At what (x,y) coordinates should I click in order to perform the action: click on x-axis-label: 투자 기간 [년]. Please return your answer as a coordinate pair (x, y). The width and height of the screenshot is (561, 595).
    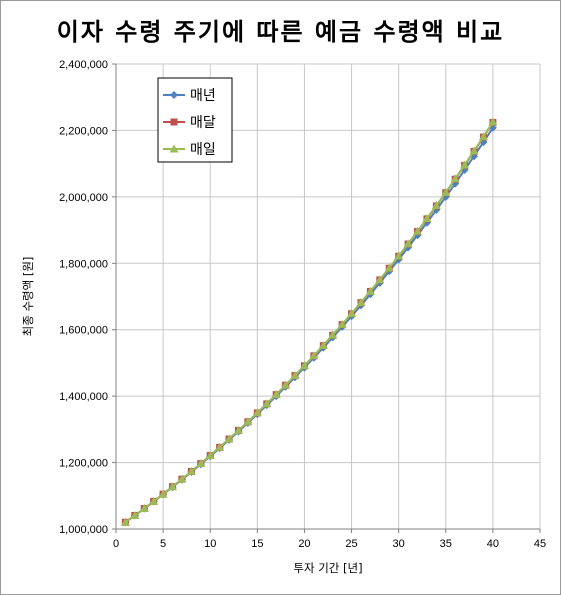
    Looking at the image, I should click on (327, 568).